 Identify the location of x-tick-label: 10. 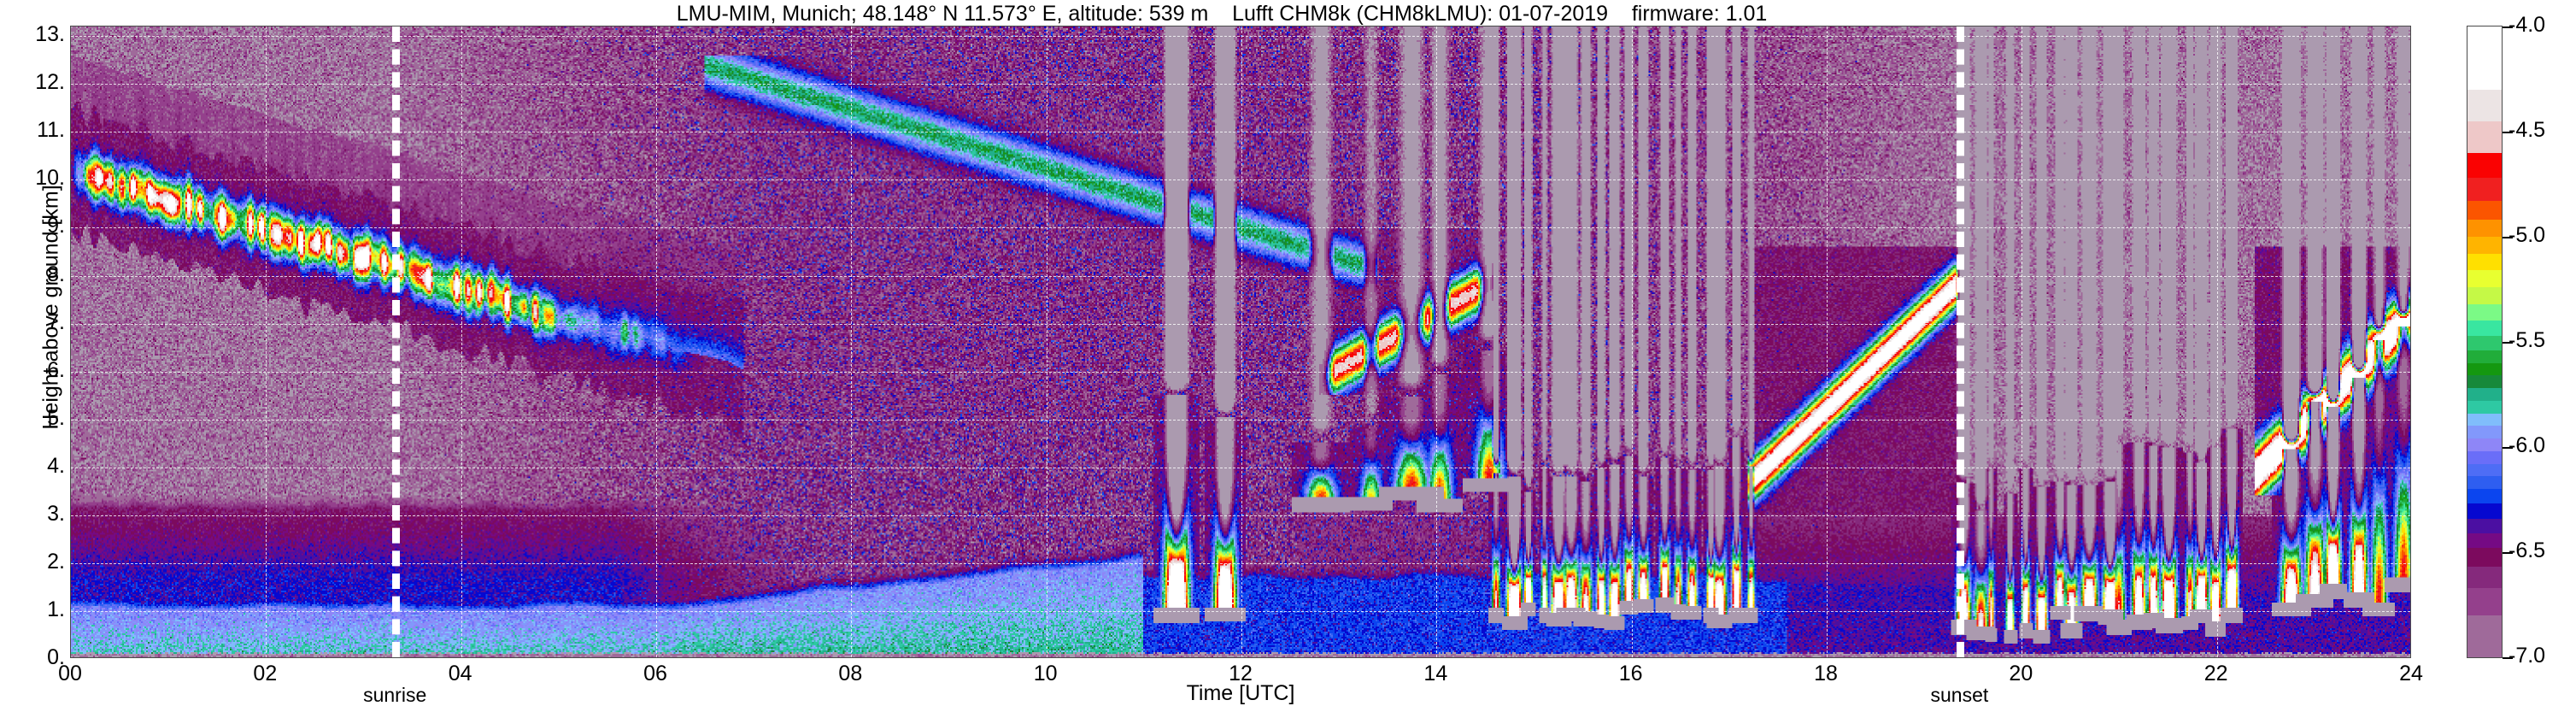
(1045, 673).